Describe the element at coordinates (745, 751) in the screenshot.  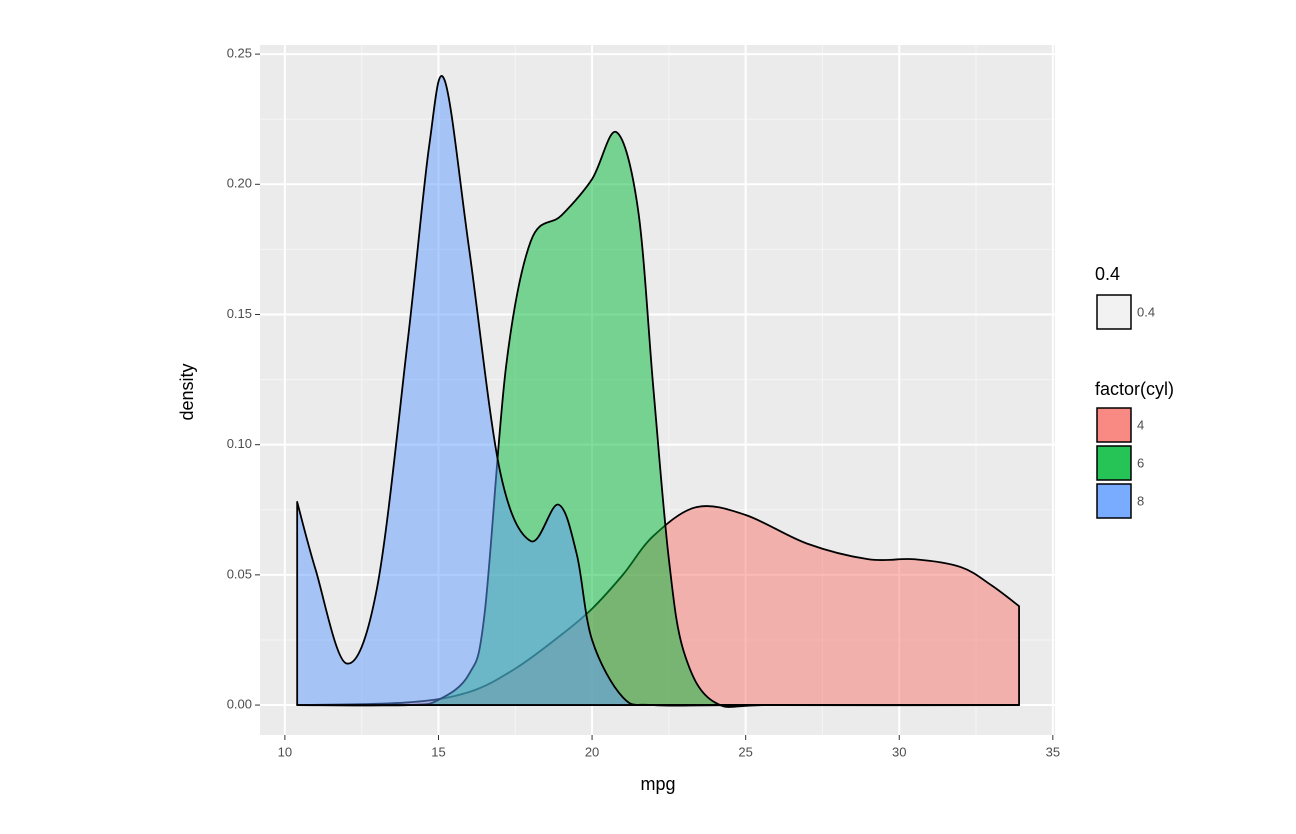
I see `x-tick-label: 25` at that location.